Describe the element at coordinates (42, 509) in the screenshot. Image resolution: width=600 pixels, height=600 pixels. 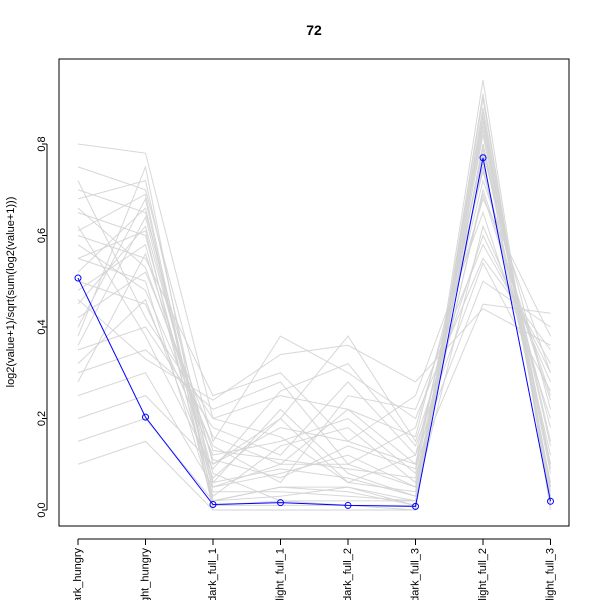
I see `y-tick-label: 0.0` at that location.